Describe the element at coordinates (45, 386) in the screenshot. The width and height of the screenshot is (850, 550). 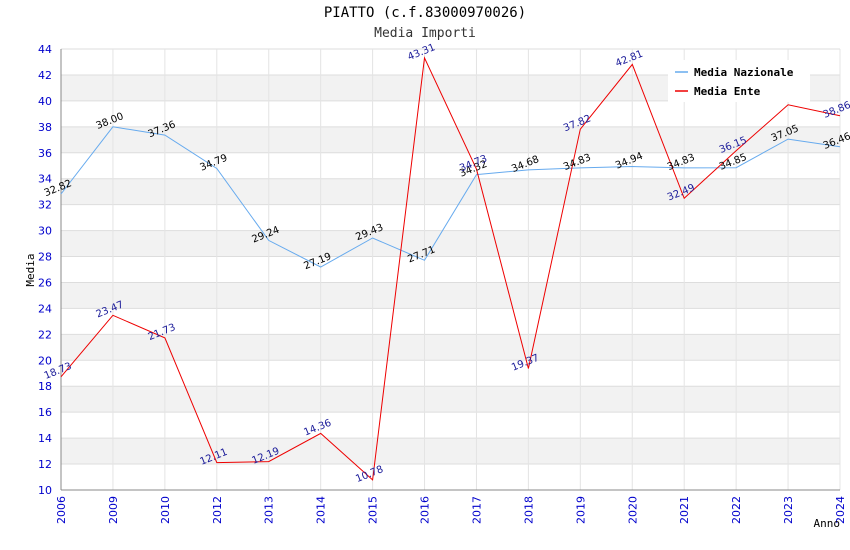
I see `y-tick-label: 18` at that location.